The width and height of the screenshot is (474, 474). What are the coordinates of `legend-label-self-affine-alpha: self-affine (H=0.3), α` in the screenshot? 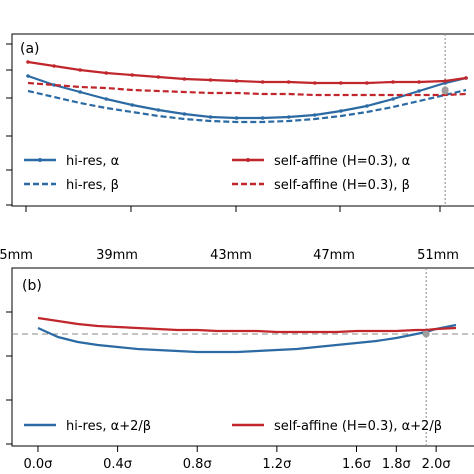 It's located at (342, 161).